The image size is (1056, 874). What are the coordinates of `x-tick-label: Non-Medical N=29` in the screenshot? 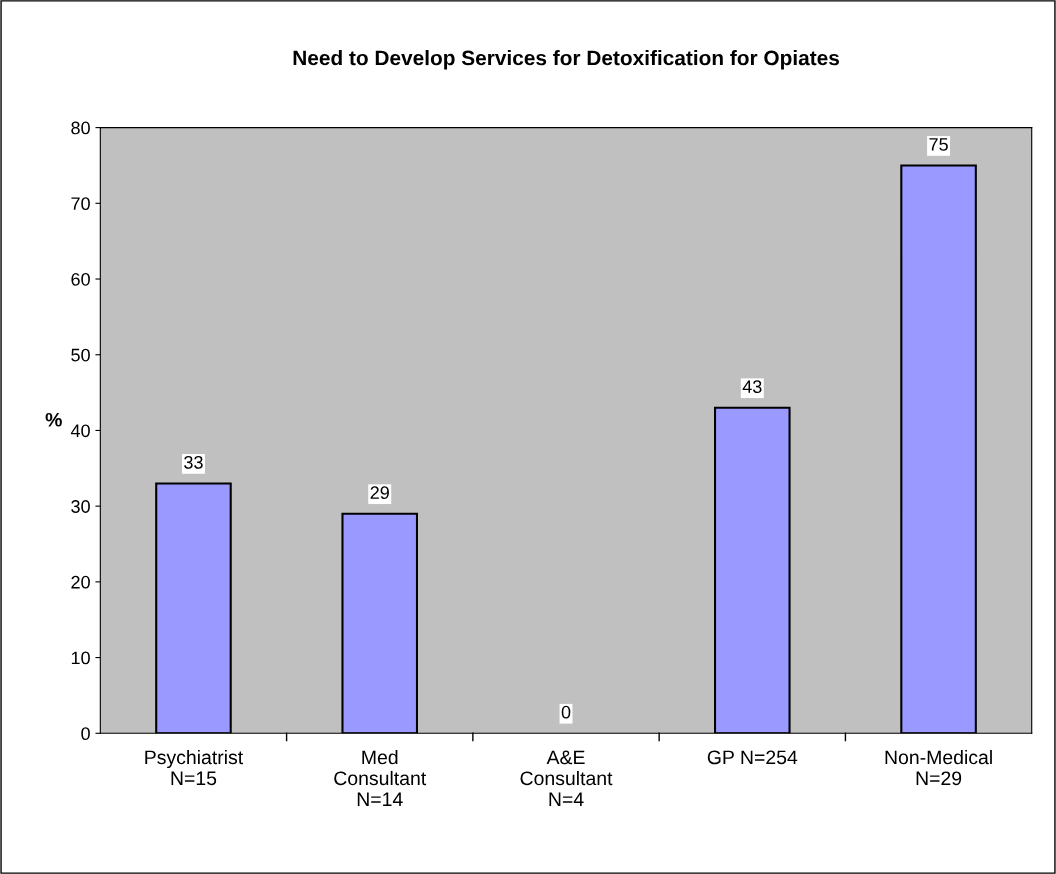 It's located at (938, 767).